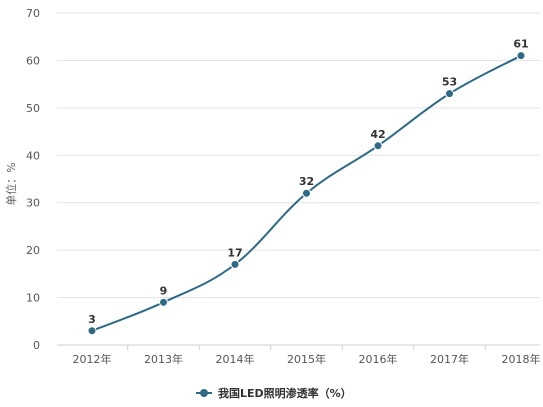 This screenshot has height=407, width=543. I want to click on legend: 我国LED照明渗透率（%）, so click(274, 393).